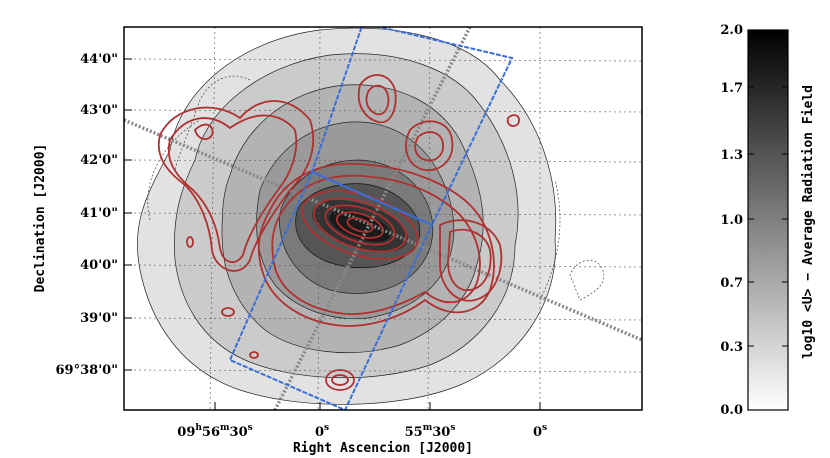  I want to click on colorbar, so click(768, 220).